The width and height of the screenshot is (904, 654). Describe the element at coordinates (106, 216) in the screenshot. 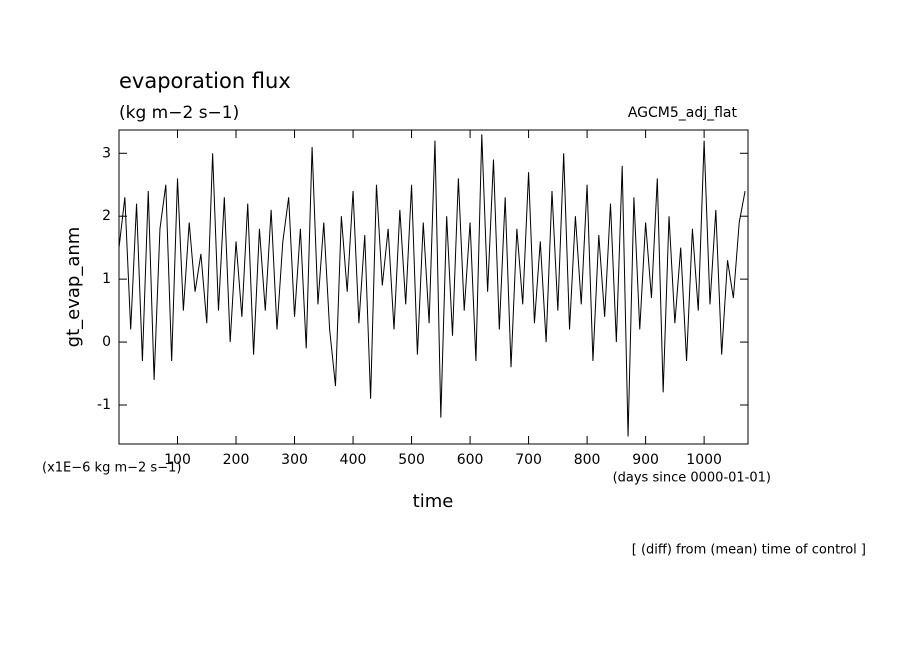

I see `y-tick-label: 2` at that location.